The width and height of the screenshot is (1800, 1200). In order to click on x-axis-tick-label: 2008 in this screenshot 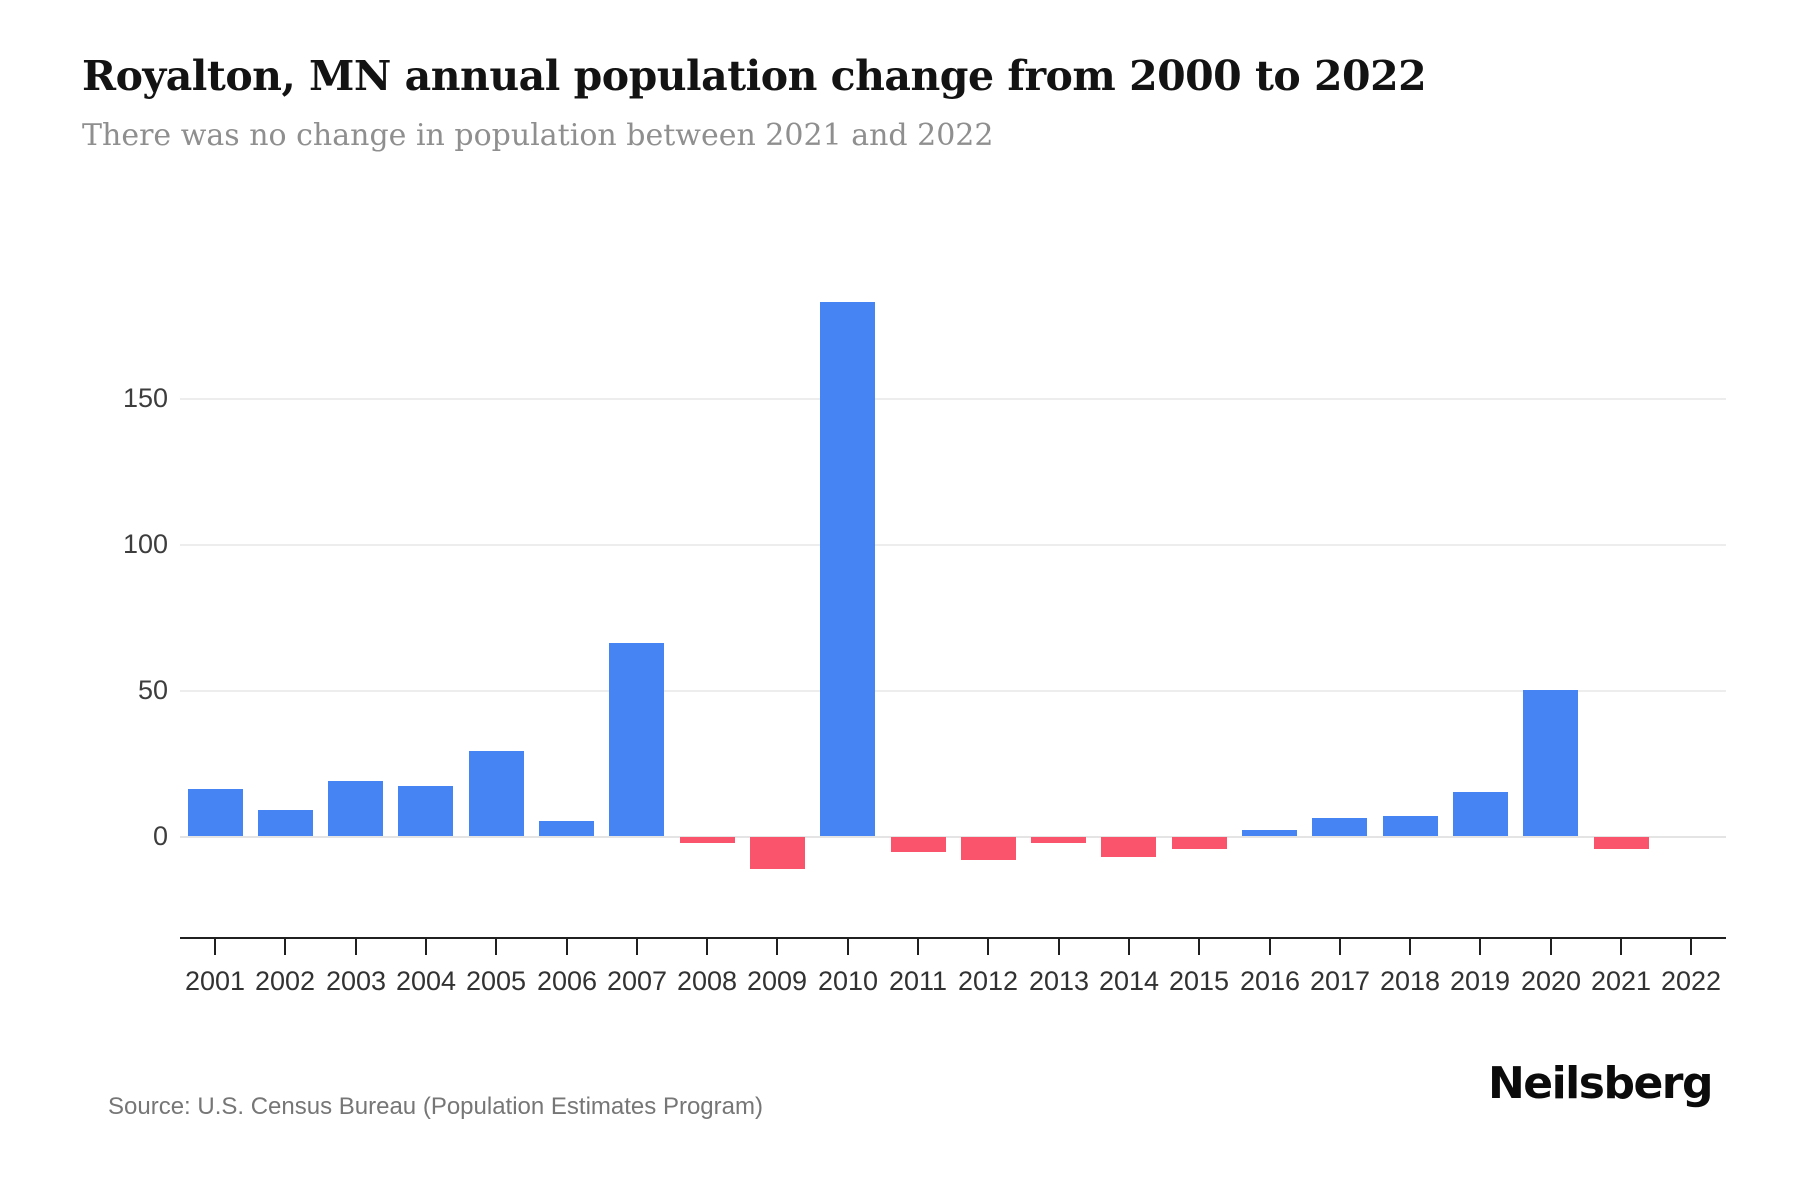, I will do `click(707, 981)`.